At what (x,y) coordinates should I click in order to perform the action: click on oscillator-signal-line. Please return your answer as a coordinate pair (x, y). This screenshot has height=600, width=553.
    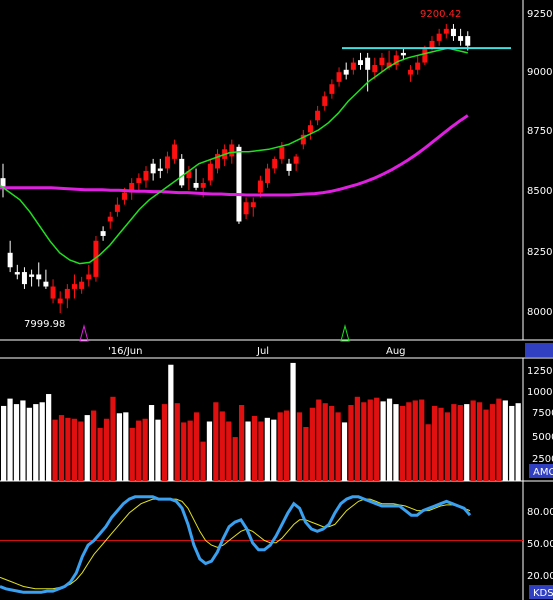
    Looking at the image, I should click on (235, 544).